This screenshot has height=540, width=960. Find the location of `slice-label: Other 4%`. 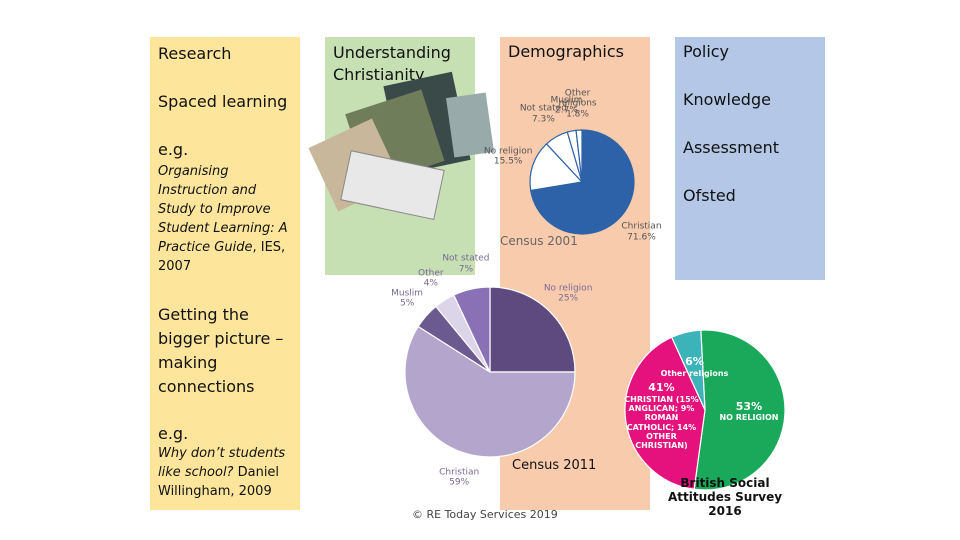

slice-label: Other 4% is located at coordinates (431, 278).